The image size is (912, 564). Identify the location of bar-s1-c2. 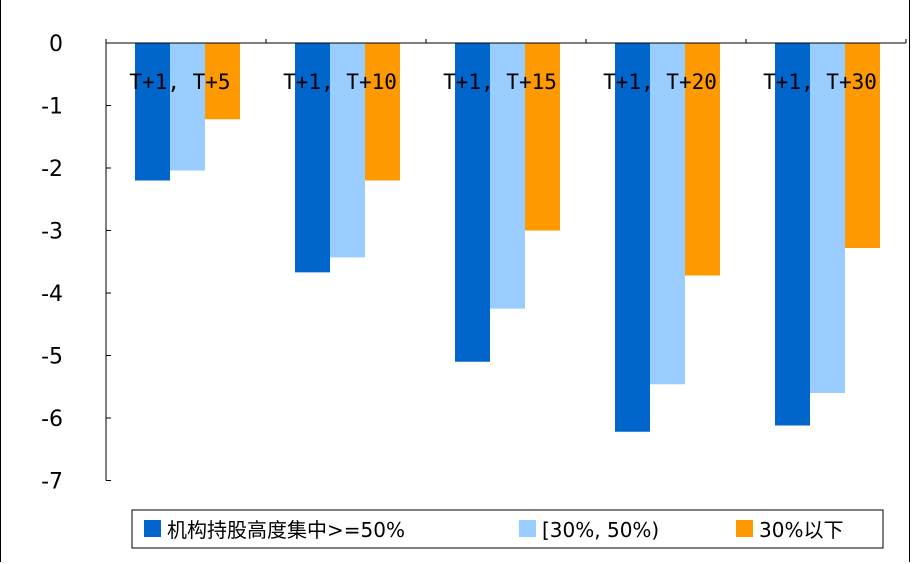
(507, 176).